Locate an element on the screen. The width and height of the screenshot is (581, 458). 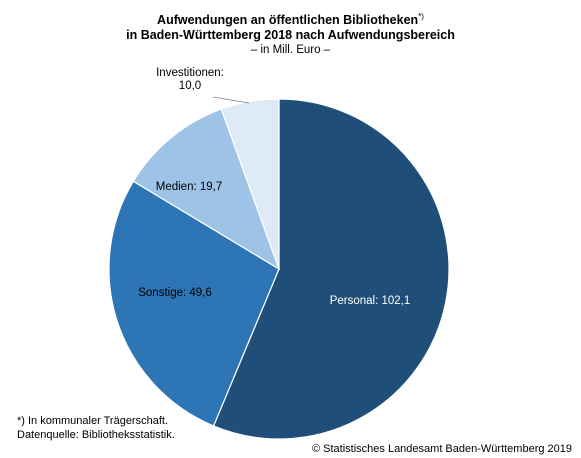
pie-slice-medien is located at coordinates (206, 189).